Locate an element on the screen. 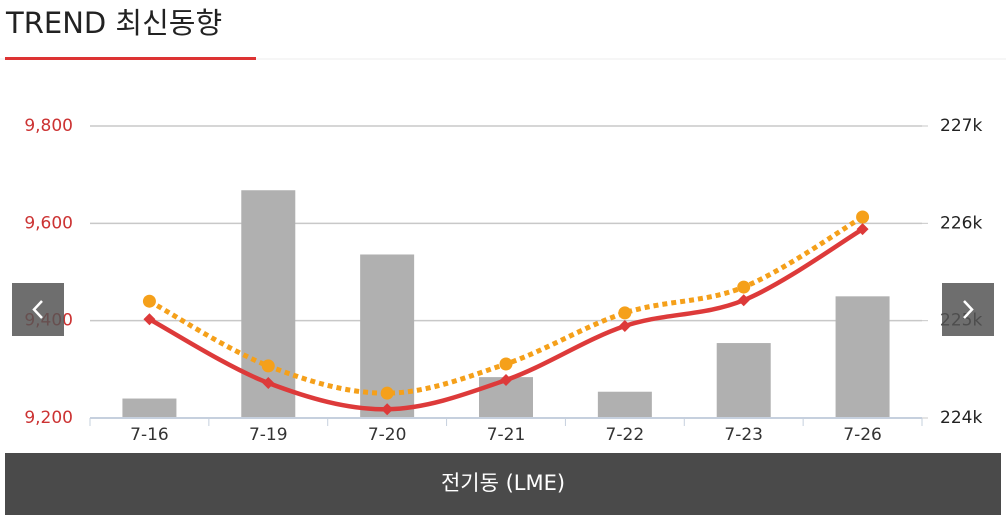  y2-tick-label: 224k is located at coordinates (961, 418).